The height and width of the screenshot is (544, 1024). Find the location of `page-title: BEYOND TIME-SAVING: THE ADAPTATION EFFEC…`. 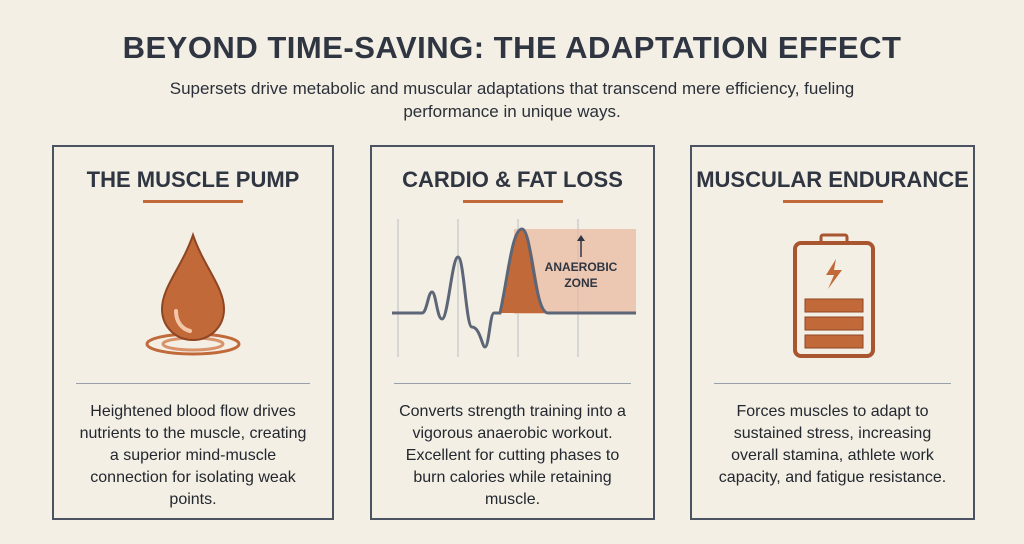

page-title: BEYOND TIME-SAVING: THE ADAPTATION EFFEC… is located at coordinates (512, 47).